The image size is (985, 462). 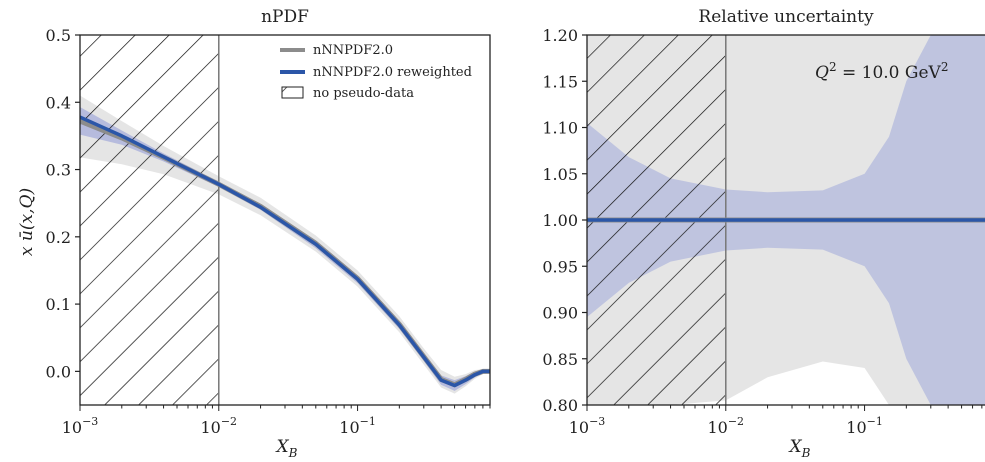 I want to click on y-tick-label: 0.5, so click(x=58, y=35).